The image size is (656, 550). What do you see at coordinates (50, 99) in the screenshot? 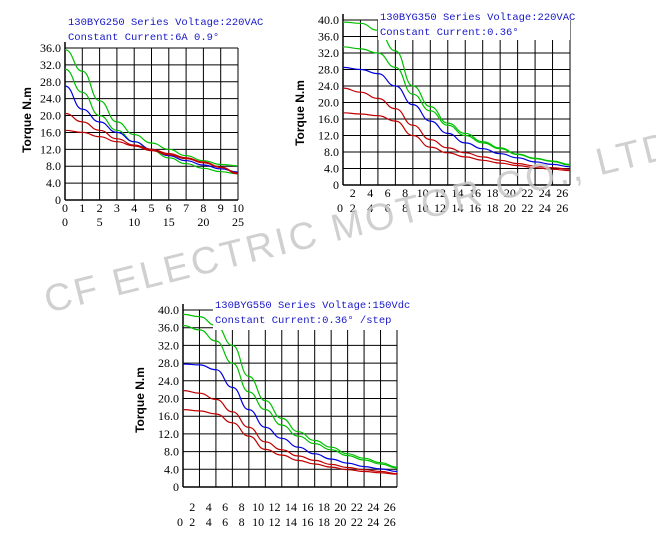
I see `y-tick-label: 24.0` at bounding box center [50, 99].